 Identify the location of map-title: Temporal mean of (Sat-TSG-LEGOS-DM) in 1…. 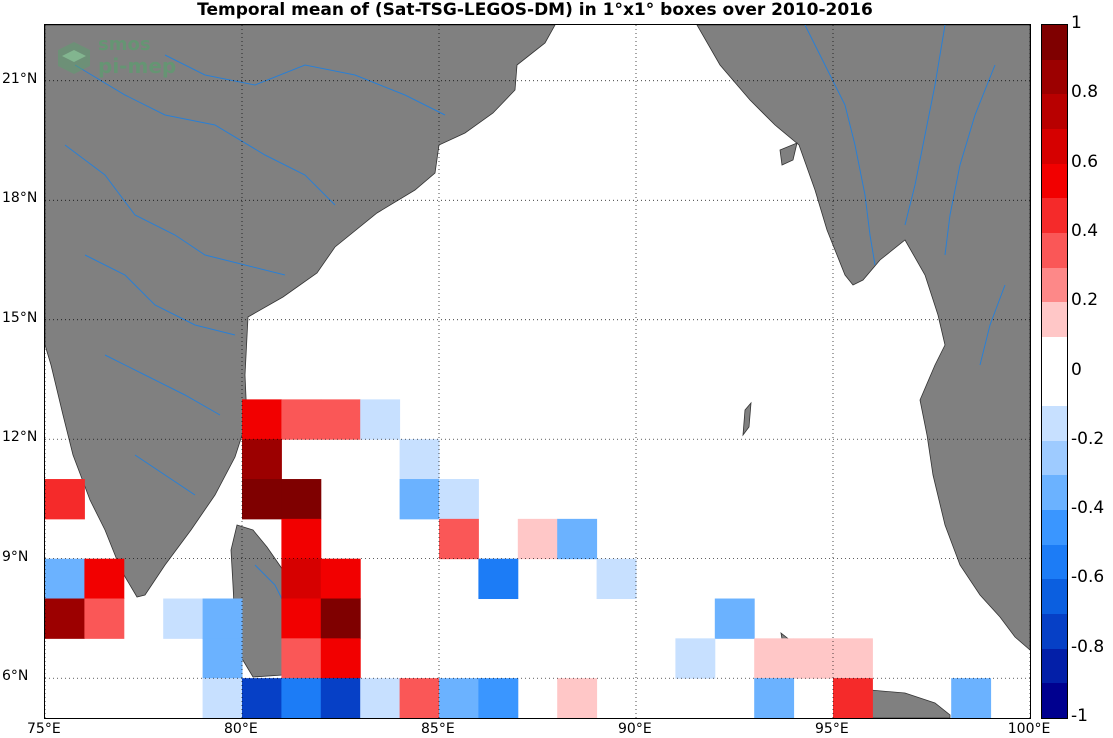
(535, 10).